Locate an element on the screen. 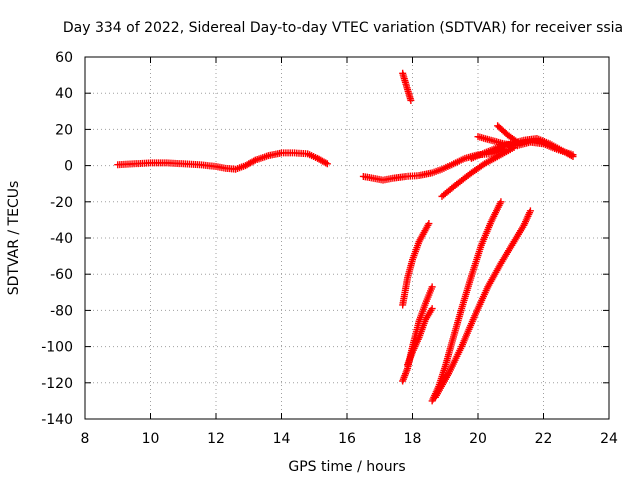 This screenshot has height=485, width=640. x-tick-label: 22 is located at coordinates (544, 439).